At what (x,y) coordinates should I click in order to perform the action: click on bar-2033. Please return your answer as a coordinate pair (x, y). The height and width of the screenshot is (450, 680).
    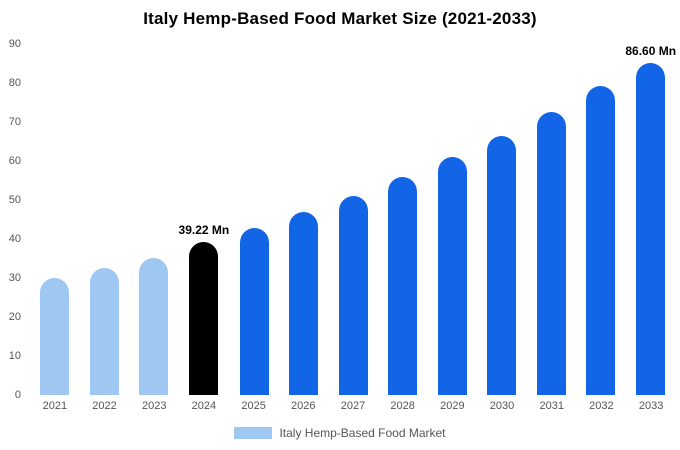
    Looking at the image, I should click on (651, 229).